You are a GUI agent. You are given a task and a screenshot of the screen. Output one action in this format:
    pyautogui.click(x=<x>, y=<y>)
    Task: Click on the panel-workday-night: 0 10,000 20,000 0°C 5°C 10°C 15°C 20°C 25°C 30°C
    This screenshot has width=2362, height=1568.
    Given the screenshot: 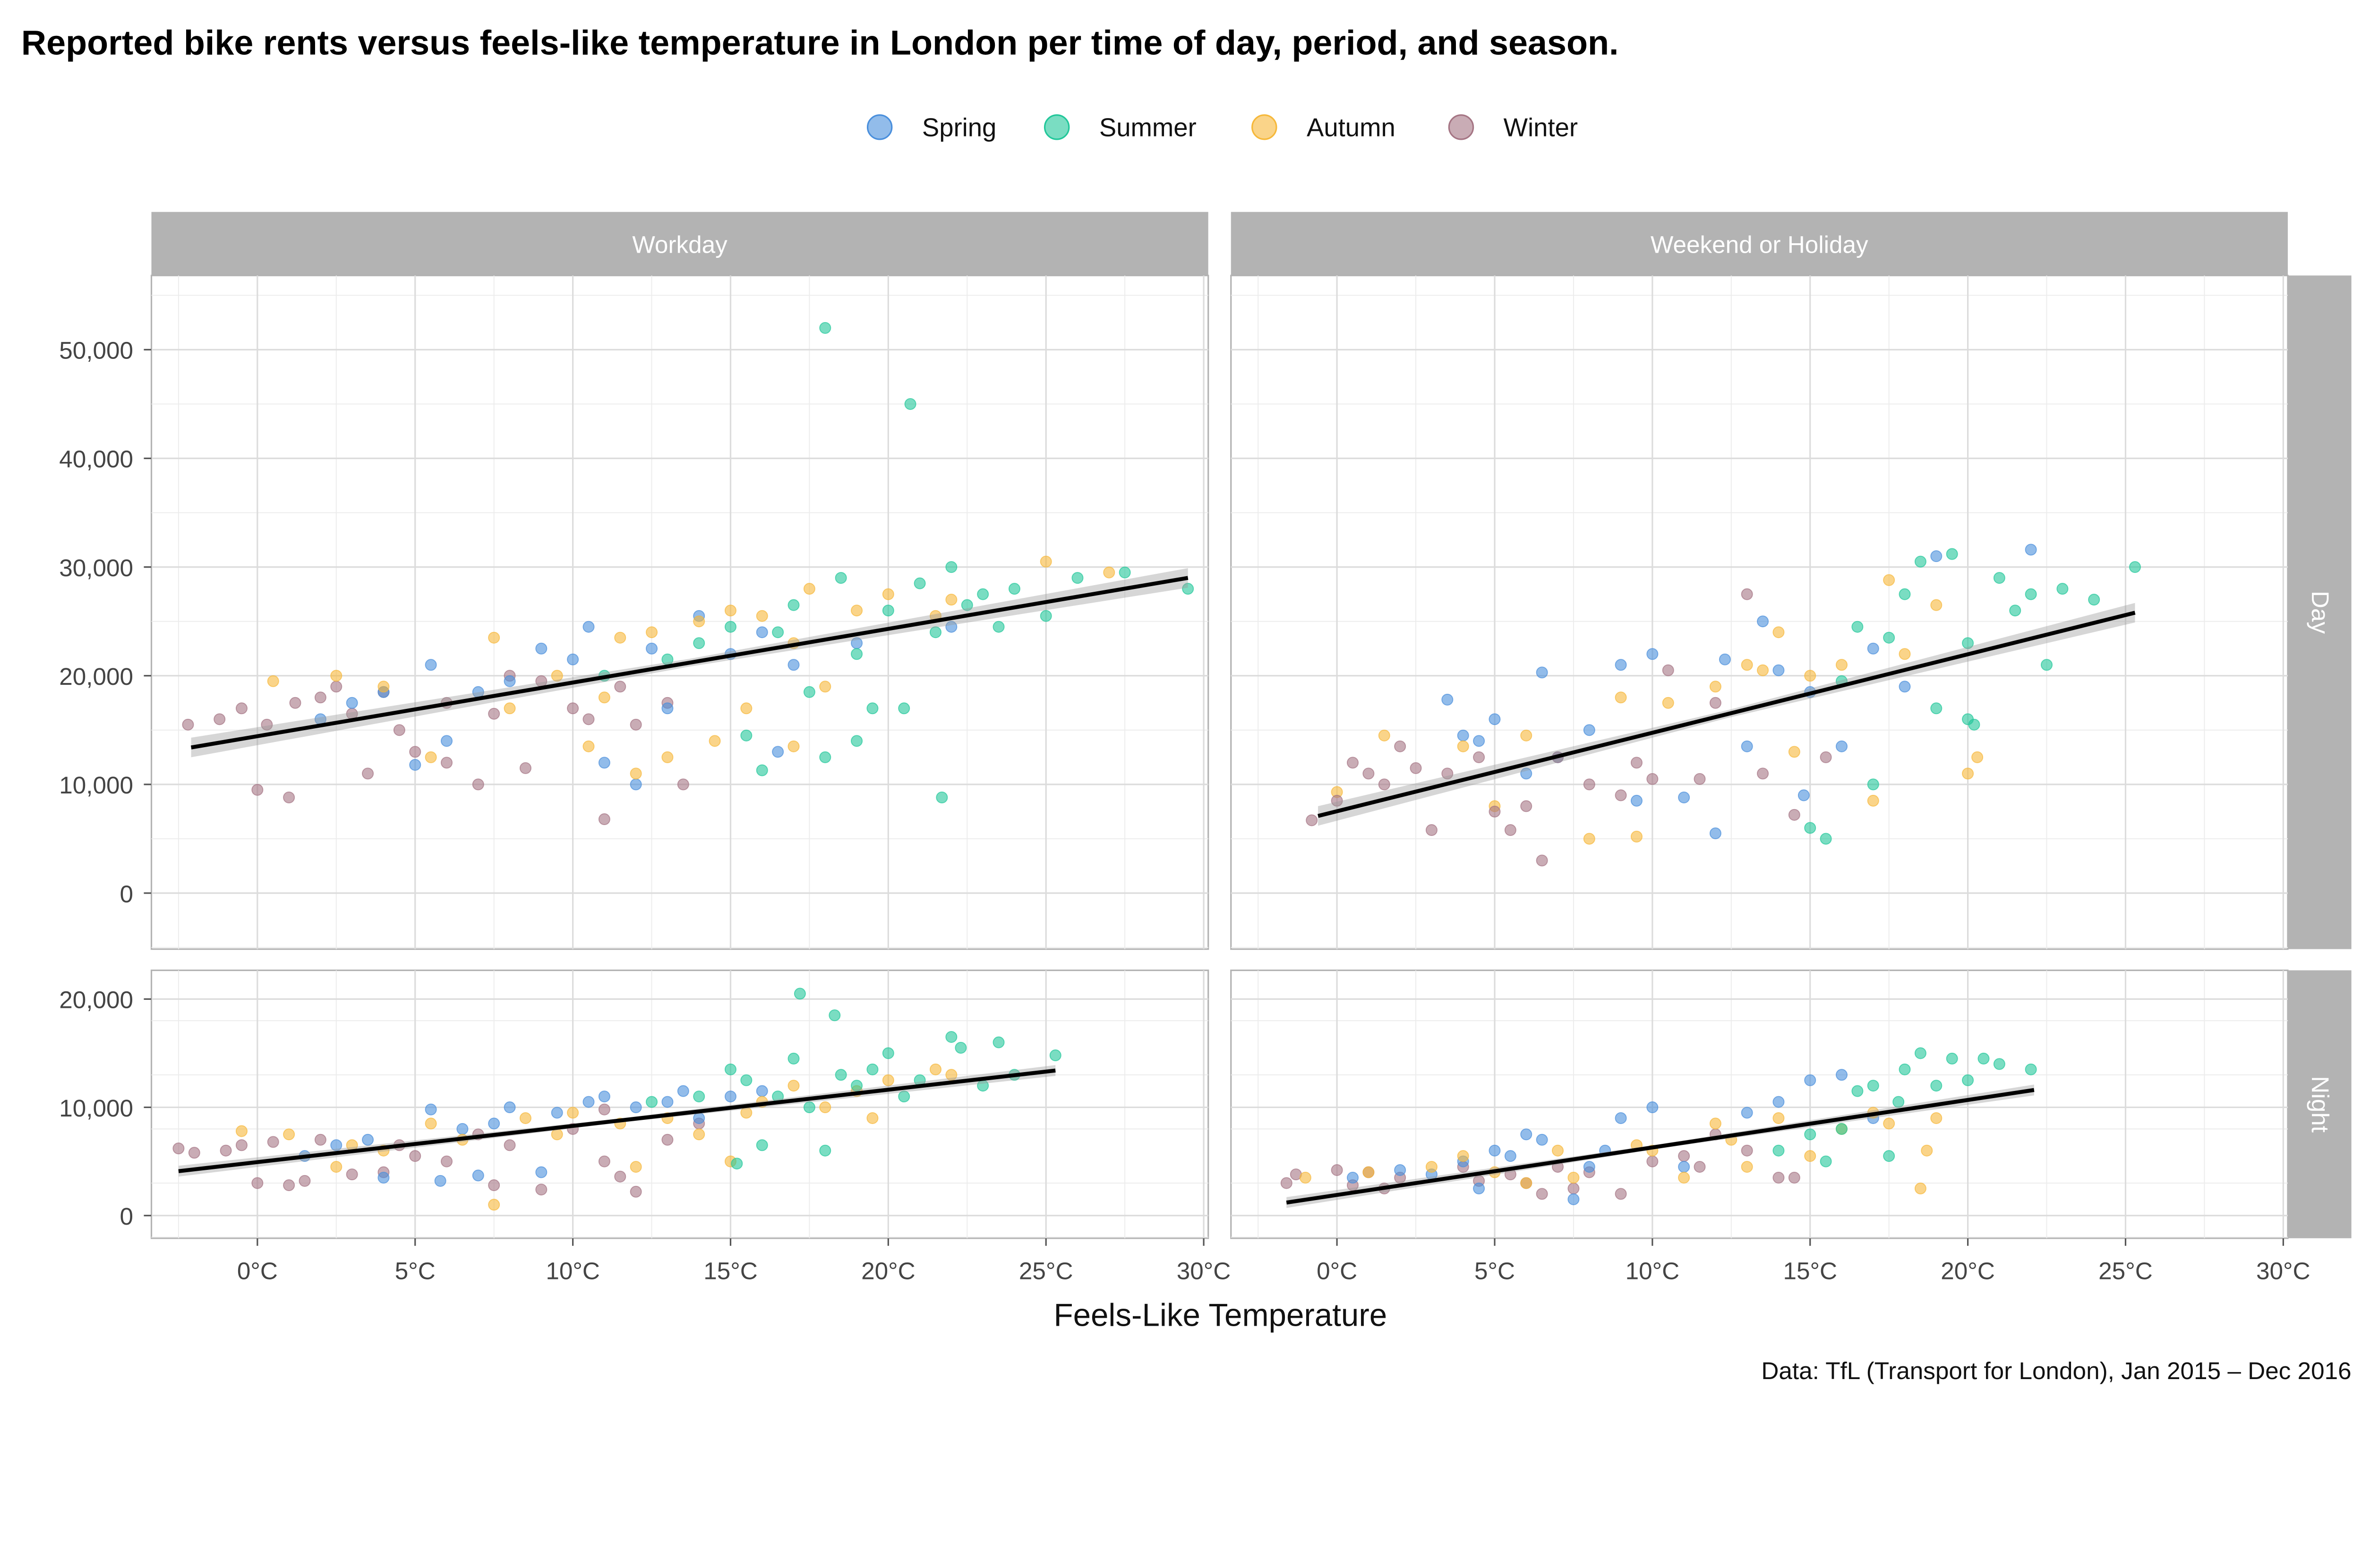 What is the action you would take?
    pyautogui.click(x=645, y=1126)
    